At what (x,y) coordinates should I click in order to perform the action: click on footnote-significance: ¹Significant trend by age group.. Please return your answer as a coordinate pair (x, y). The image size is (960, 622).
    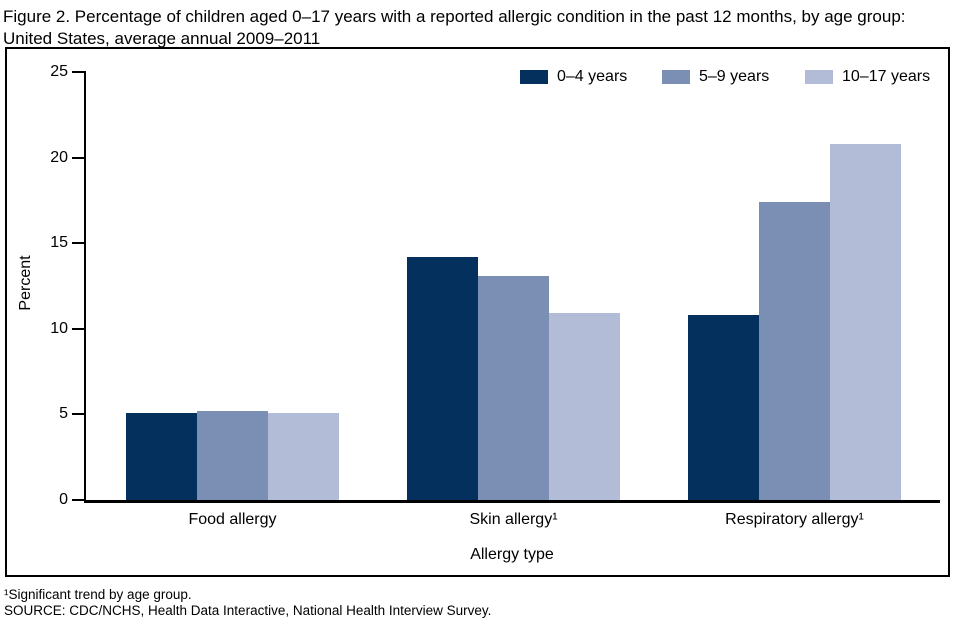
    Looking at the image, I should click on (98, 594).